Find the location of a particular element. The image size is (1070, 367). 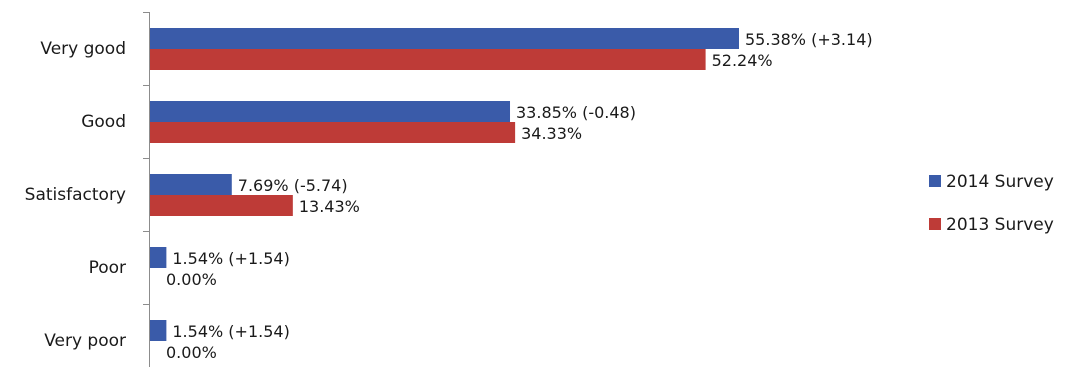

category-label: Very good is located at coordinates (83, 49).